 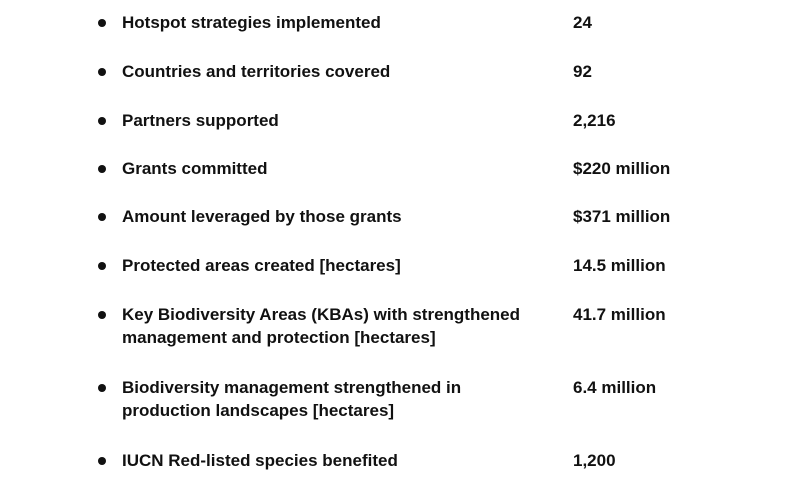 I want to click on stat-label: IUCN Red-listed species benefited, so click(x=332, y=460).